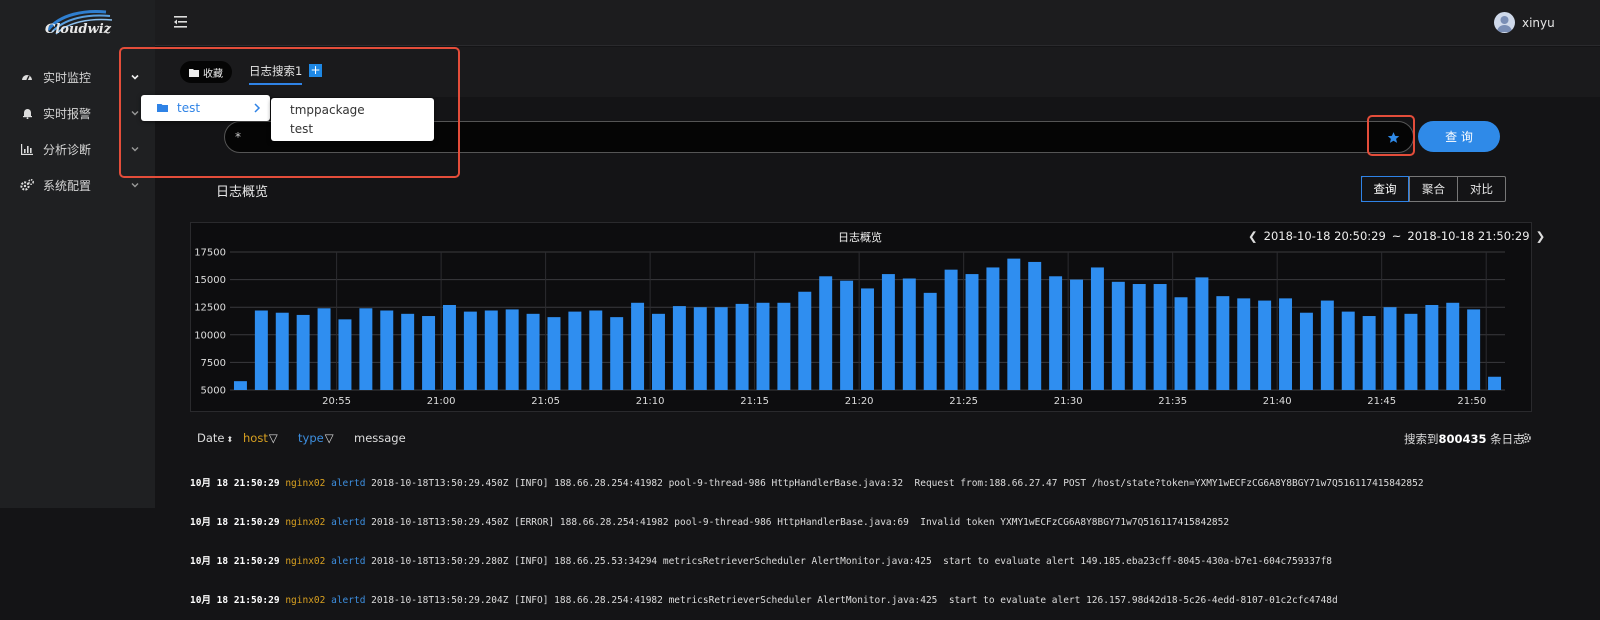 This screenshot has height=620, width=1600. What do you see at coordinates (1505, 439) in the screenshot?
I see `result-suffix: 条日志` at bounding box center [1505, 439].